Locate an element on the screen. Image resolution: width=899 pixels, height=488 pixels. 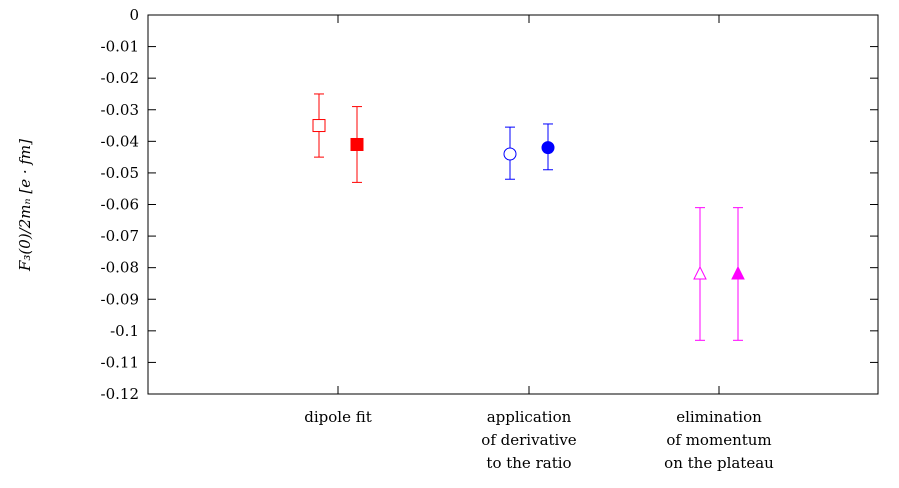
y-tick-label: -0.12 is located at coordinates (120, 394).